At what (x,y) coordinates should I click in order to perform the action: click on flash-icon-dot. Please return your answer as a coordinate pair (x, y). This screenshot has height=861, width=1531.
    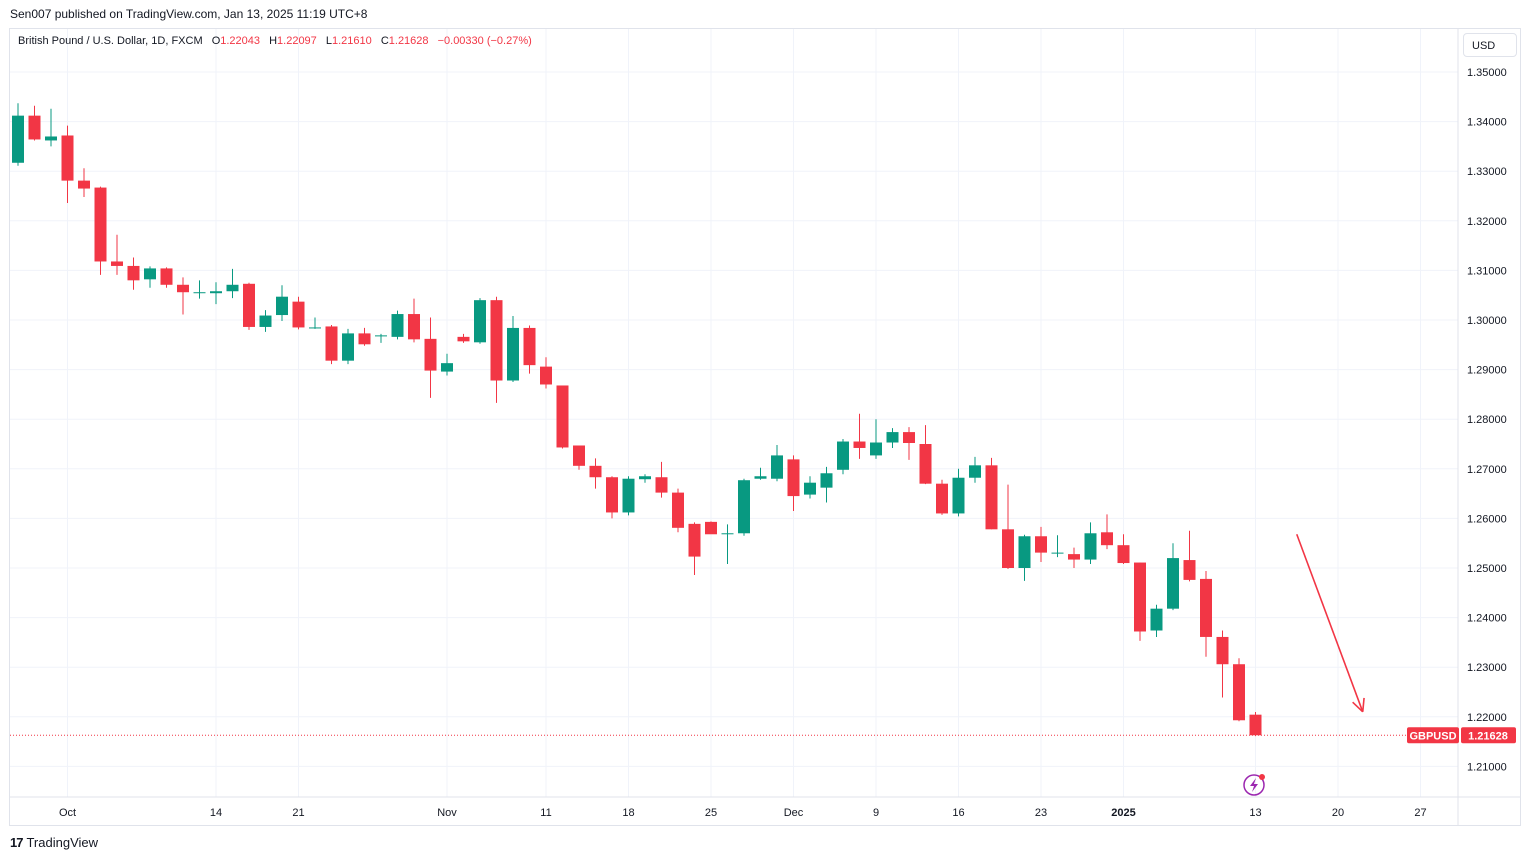
    Looking at the image, I should click on (1262, 777).